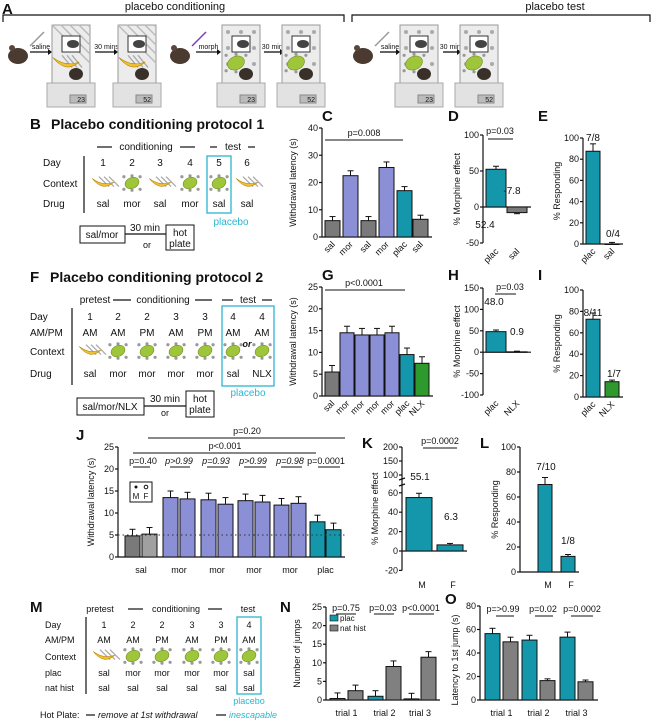 This screenshot has width=652, height=720. What do you see at coordinates (428, 678) in the screenshot?
I see `bar-nat-hist` at bounding box center [428, 678].